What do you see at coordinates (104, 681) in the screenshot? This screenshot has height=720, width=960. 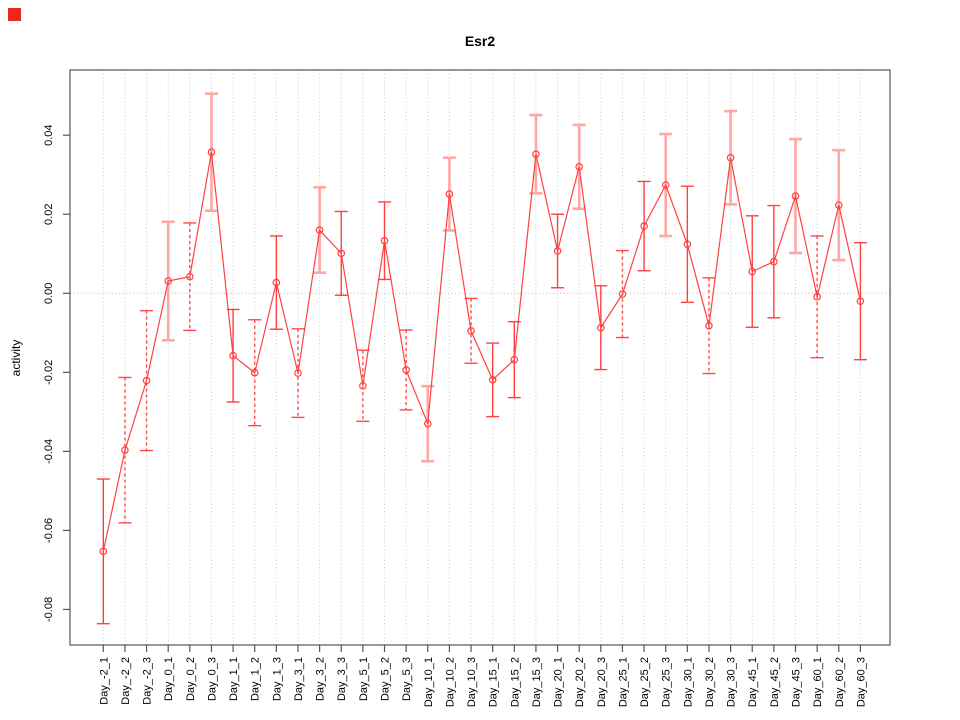 I see `x-tick-label: Day_-2_1` at bounding box center [104, 681].